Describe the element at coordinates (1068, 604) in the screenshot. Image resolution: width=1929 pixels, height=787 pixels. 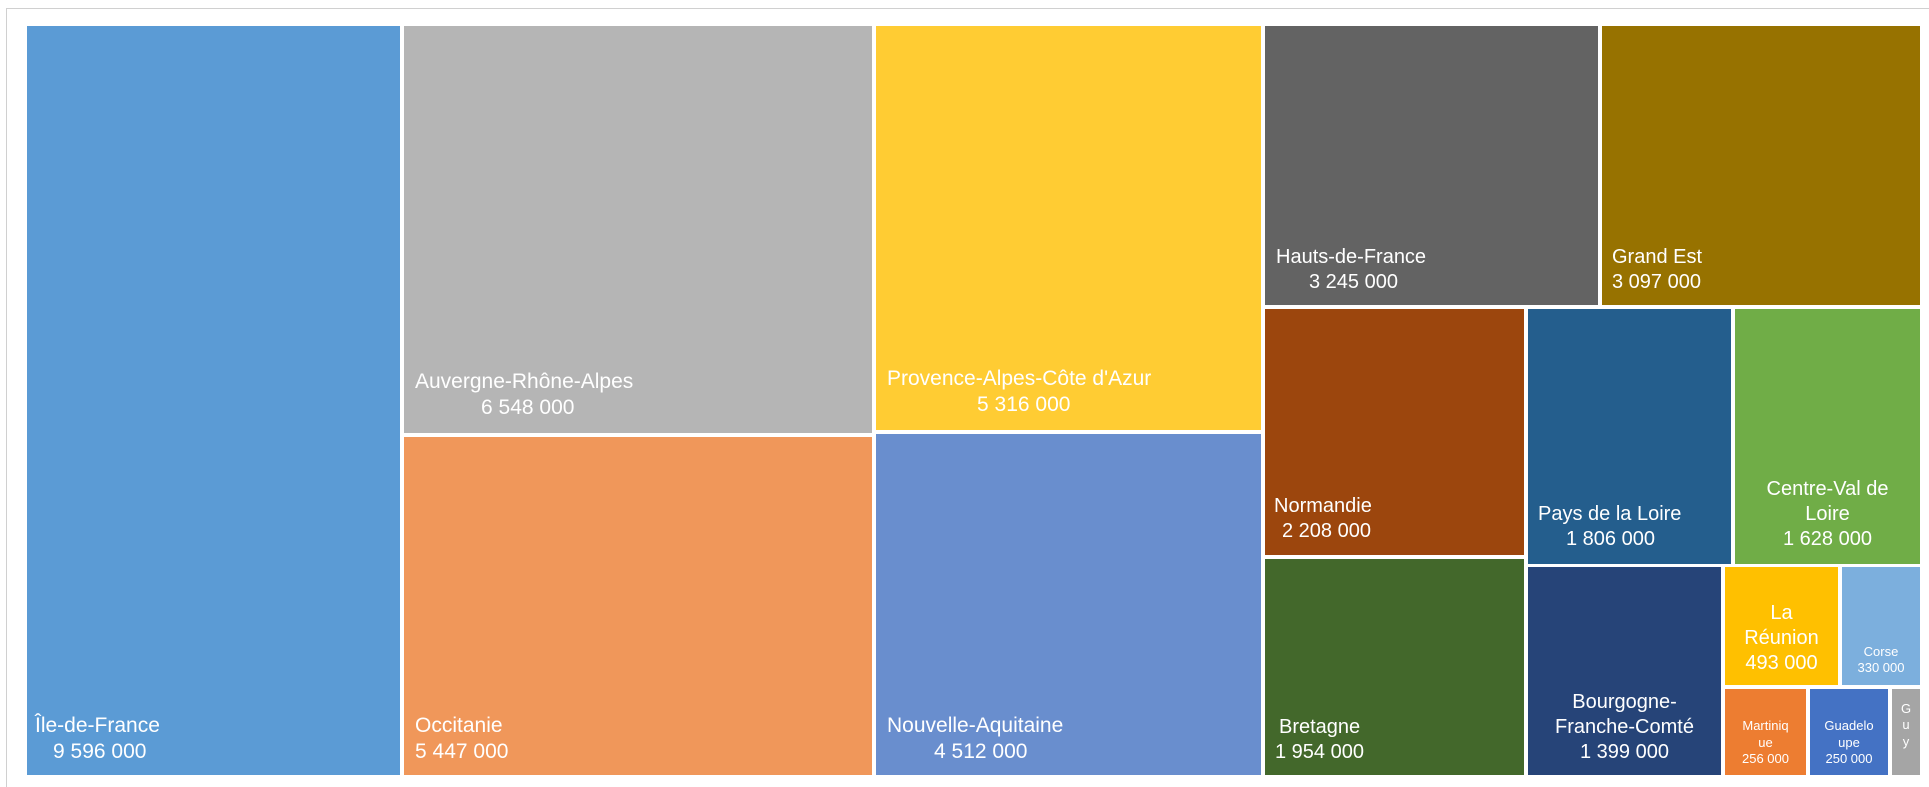
I see `tile-nouvelle-aquitaine: Nouvelle-Aquitaine 4 512 000` at that location.